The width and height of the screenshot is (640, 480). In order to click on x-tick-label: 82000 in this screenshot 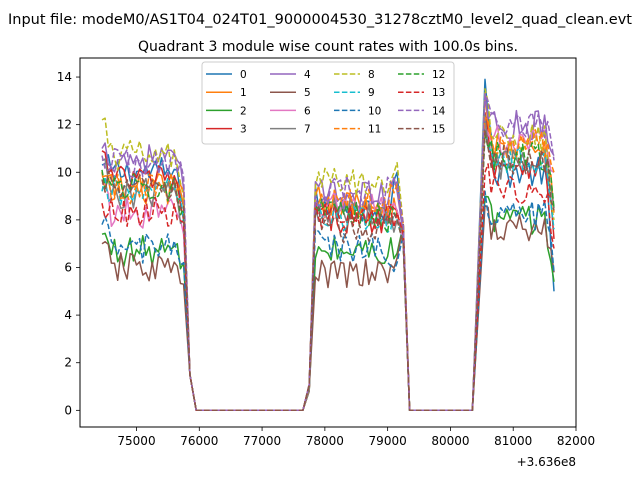, I will do `click(576, 441)`.